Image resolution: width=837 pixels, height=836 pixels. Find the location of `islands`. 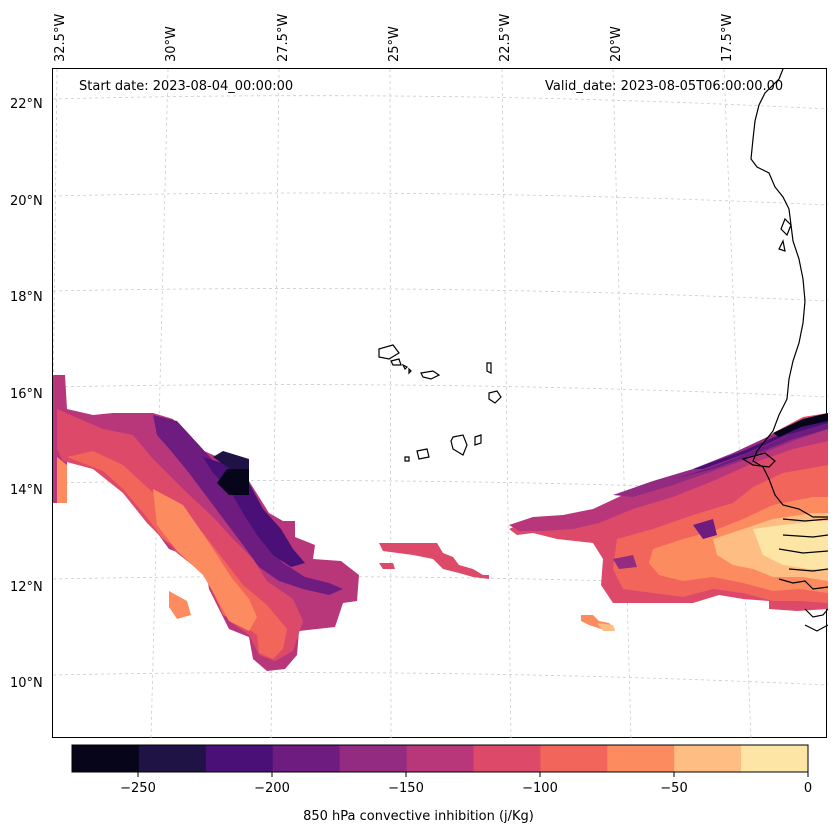

islands is located at coordinates (440, 403).